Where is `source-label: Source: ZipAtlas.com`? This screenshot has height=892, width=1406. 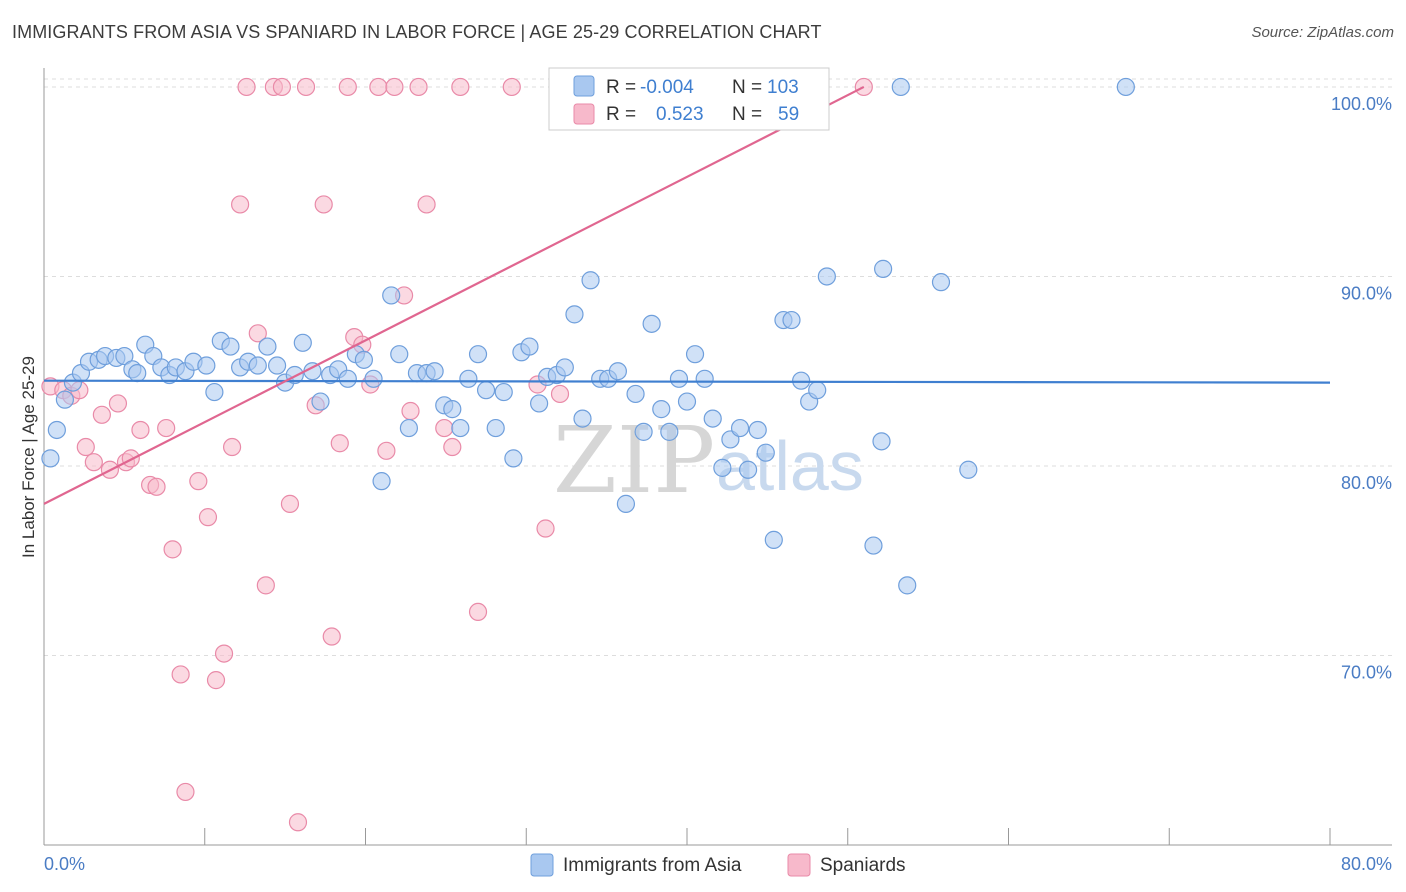 source-label: Source: ZipAtlas.com is located at coordinates (1322, 32).